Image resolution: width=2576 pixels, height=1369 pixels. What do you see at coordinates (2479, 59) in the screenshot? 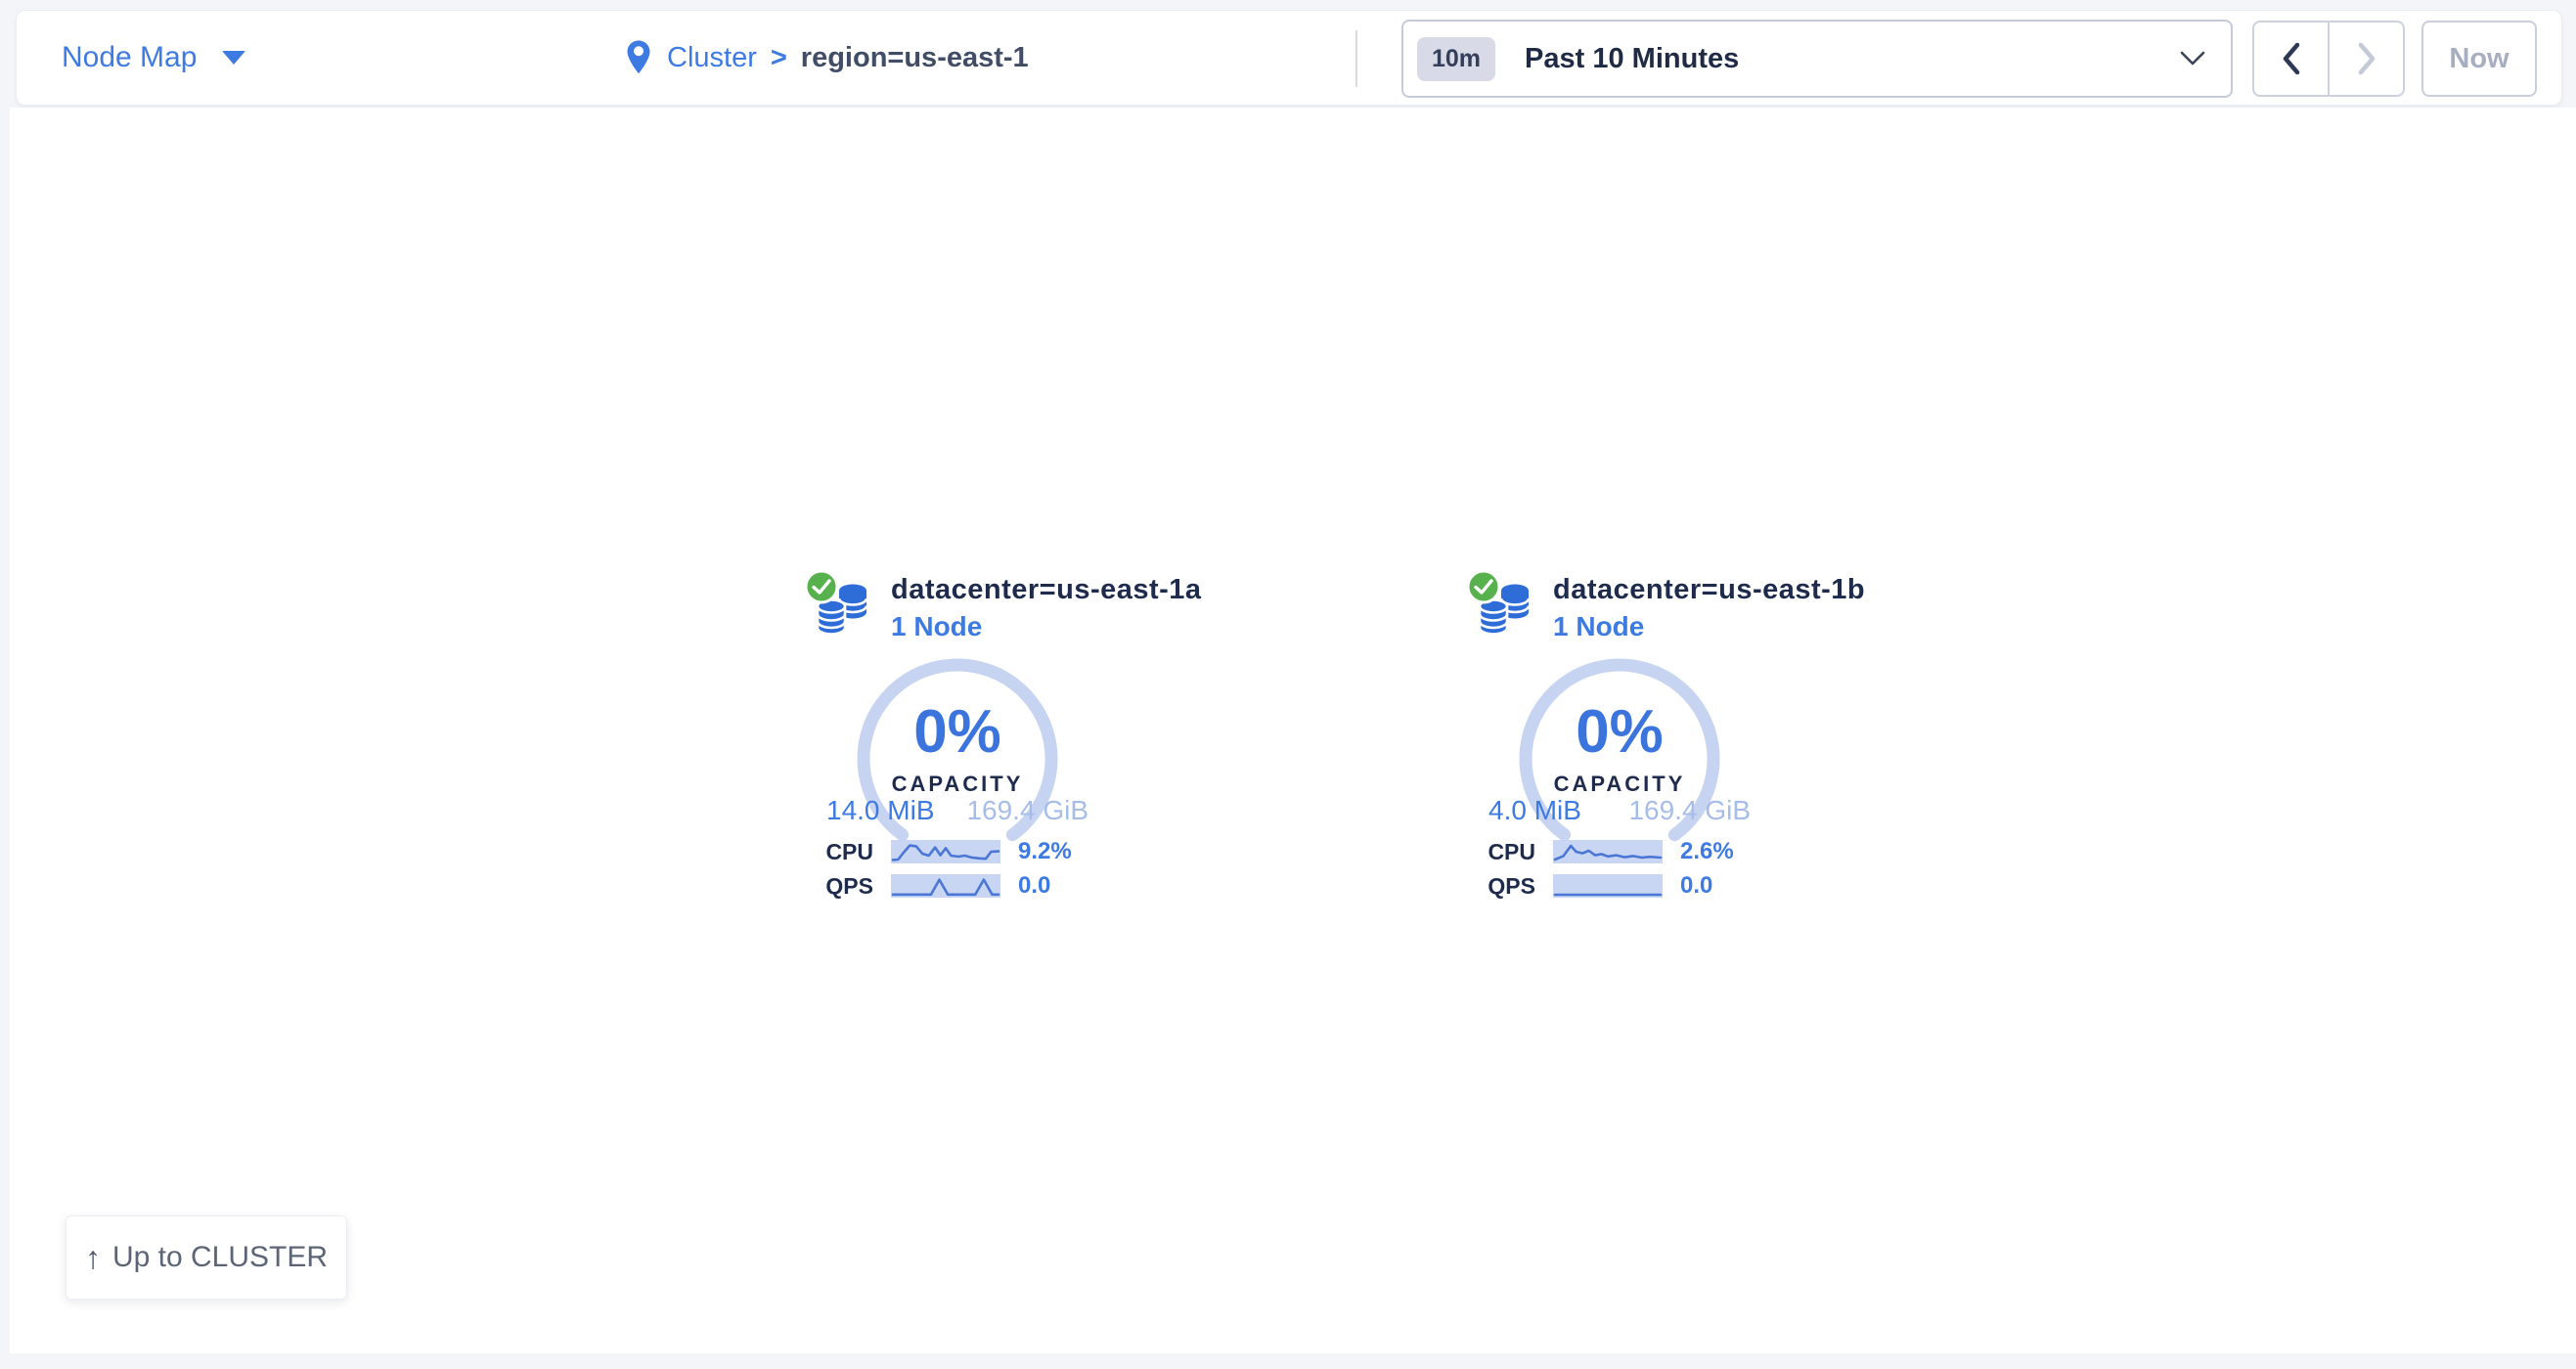
I see `now-button: Now` at bounding box center [2479, 59].